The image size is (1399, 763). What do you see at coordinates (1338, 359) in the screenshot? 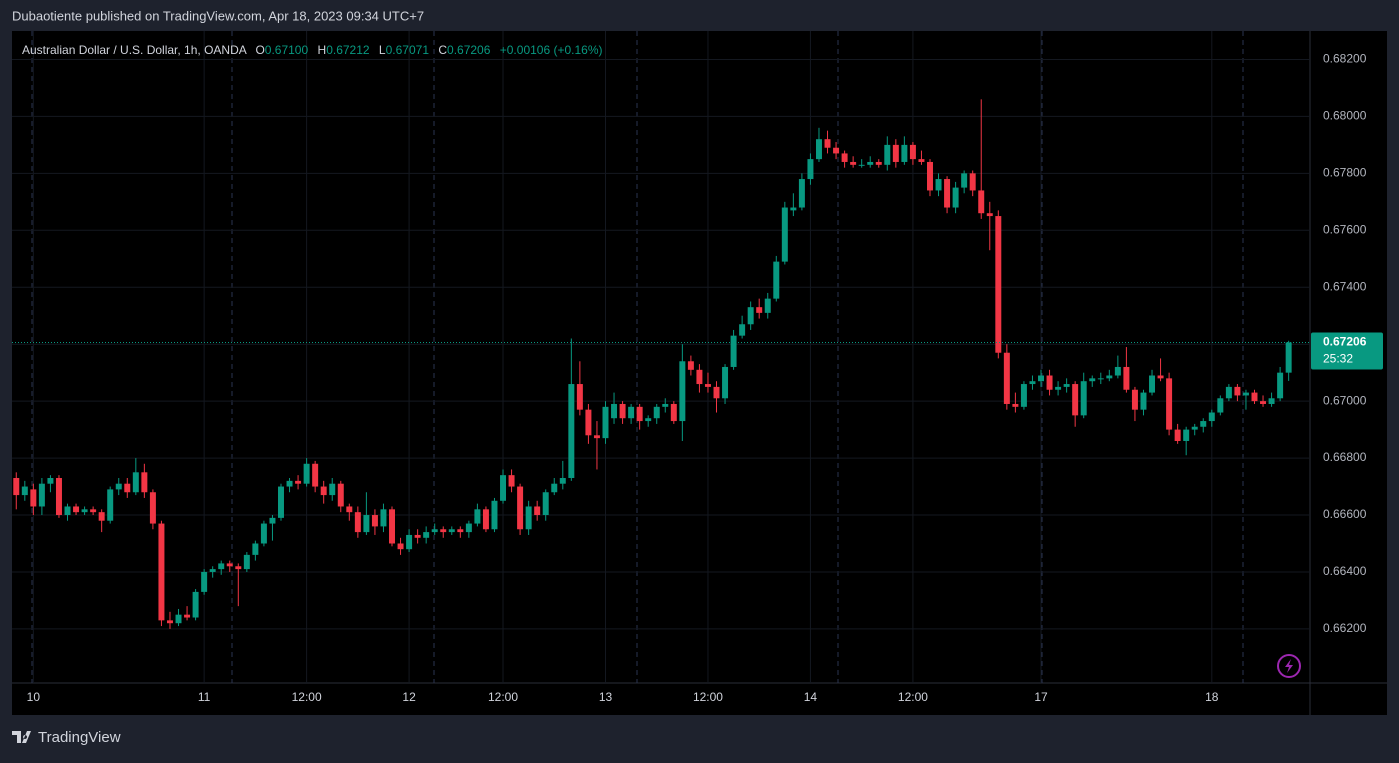
I see `countdown: 25:32` at bounding box center [1338, 359].